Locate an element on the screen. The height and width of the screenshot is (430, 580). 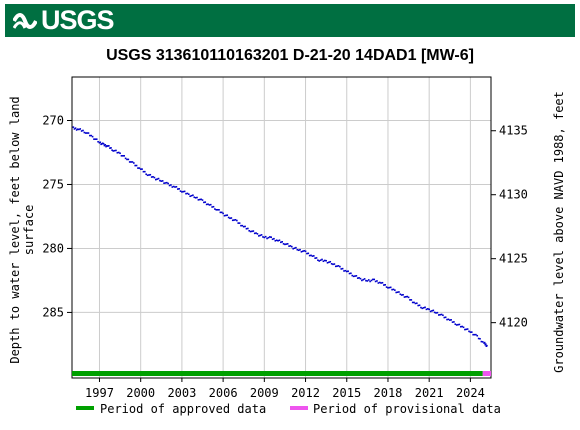
usgs-logo-text: USGS is located at coordinates (78, 20).